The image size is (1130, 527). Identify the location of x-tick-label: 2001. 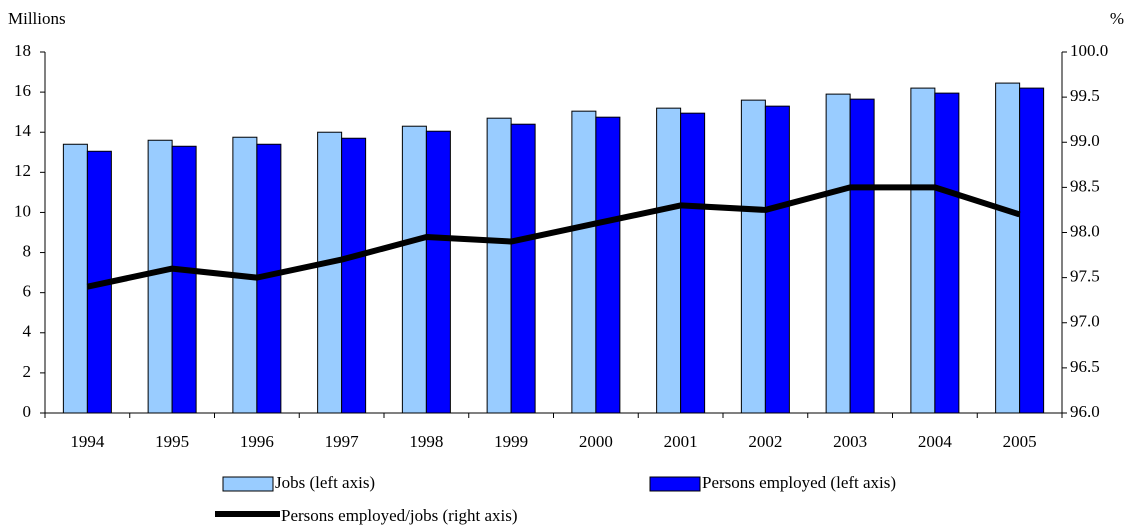
(681, 441).